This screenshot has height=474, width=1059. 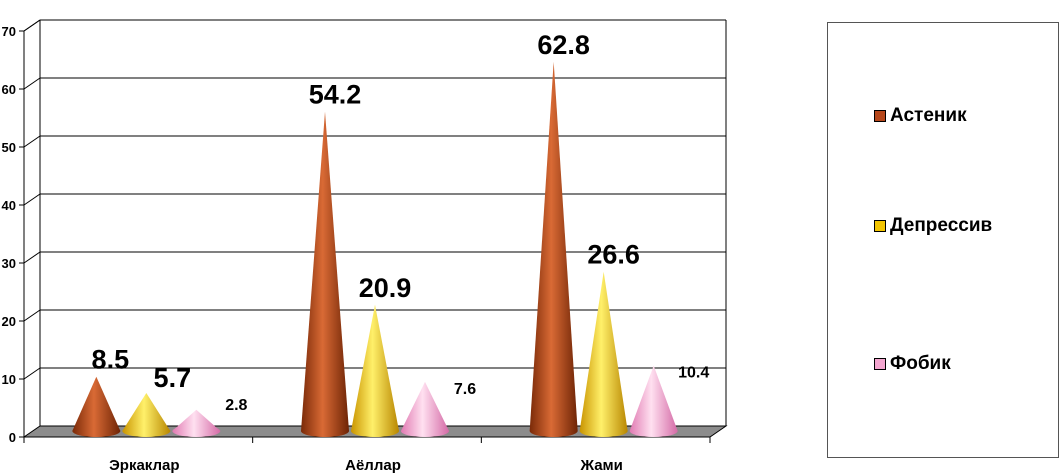 I want to click on legend-swatch-astenik, so click(x=880, y=116).